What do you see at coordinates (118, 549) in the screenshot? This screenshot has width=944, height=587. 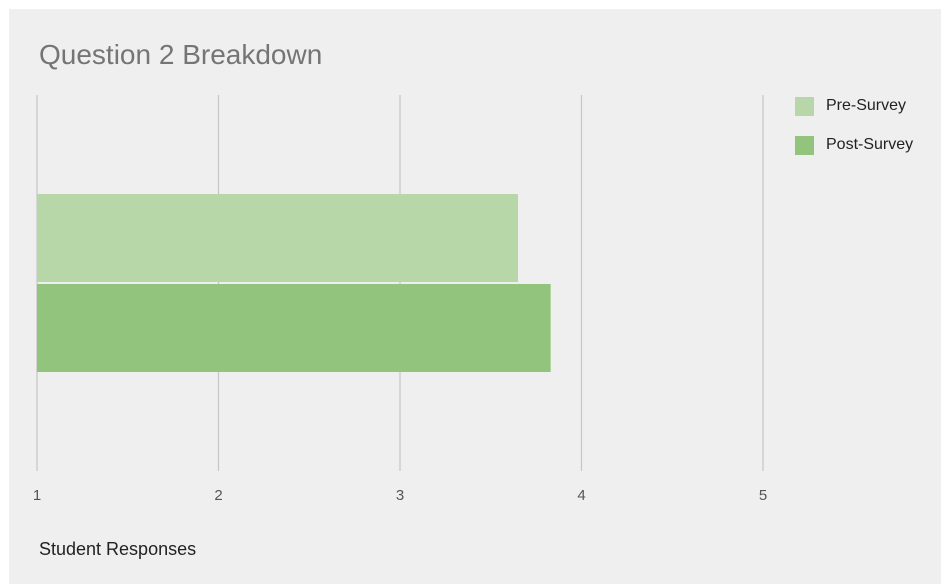 I see `x-axis-label: Student Responses` at bounding box center [118, 549].